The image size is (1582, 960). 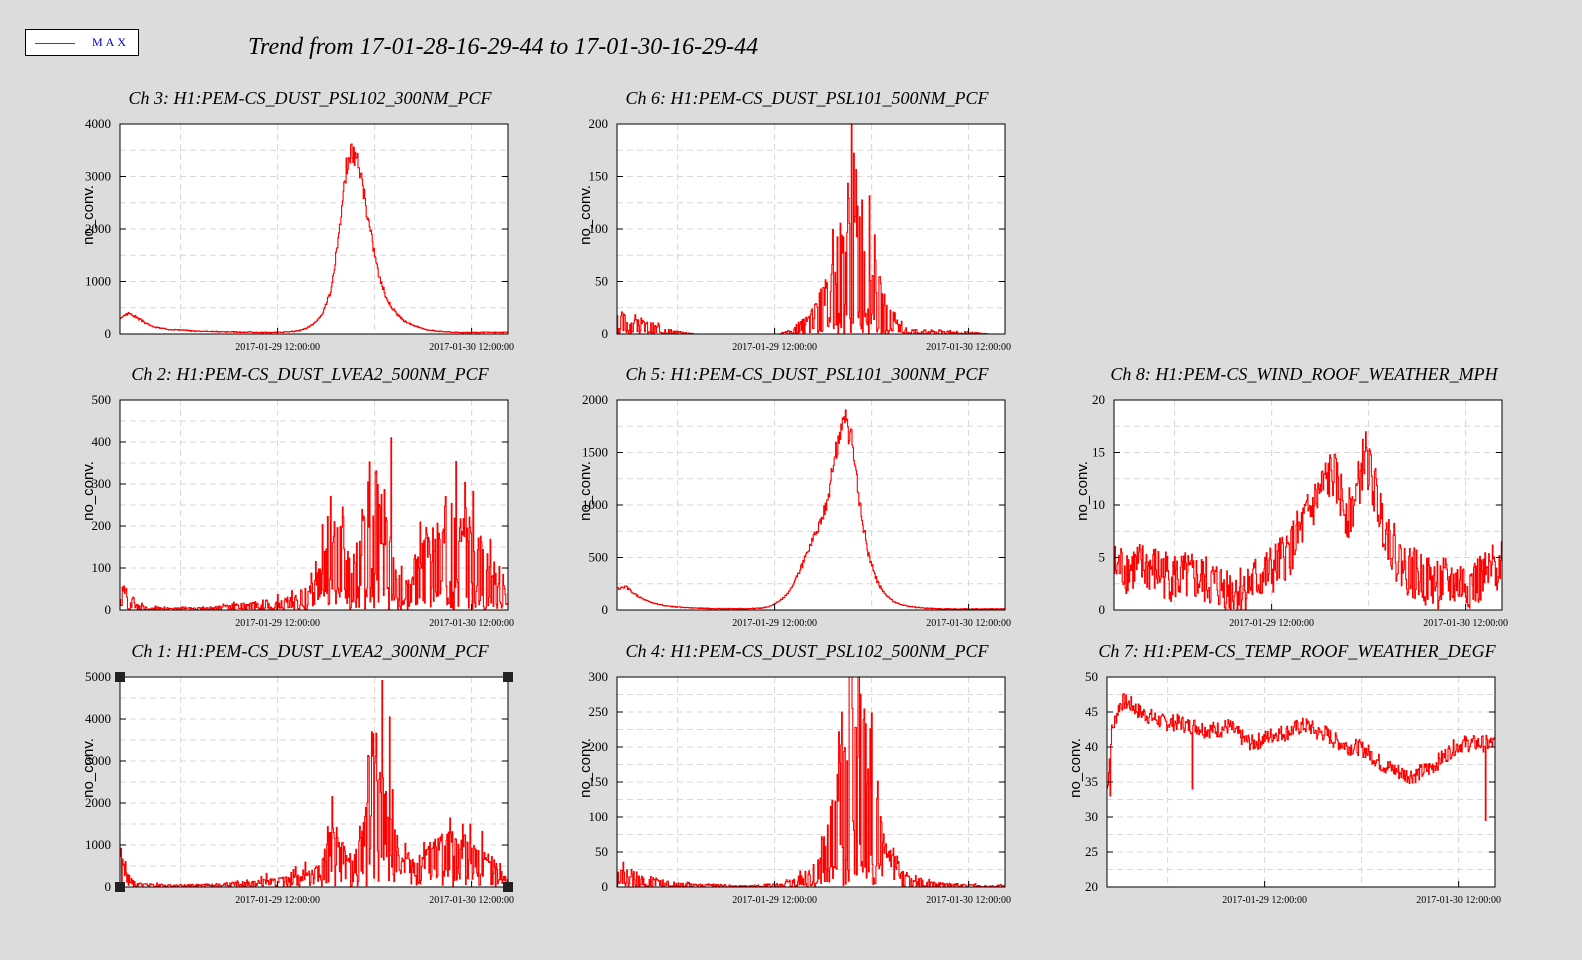 What do you see at coordinates (1102, 557) in the screenshot?
I see `y-tick-label: 5` at bounding box center [1102, 557].